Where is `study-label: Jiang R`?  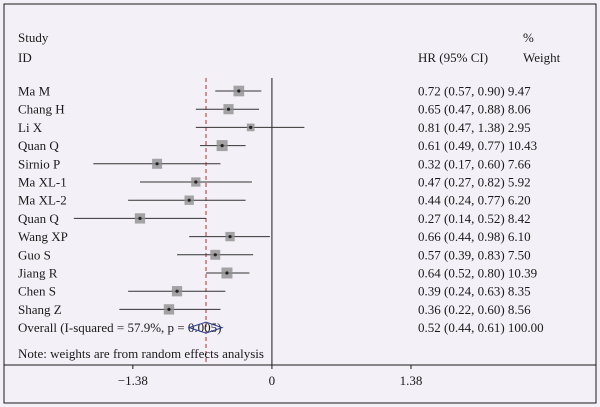 study-label: Jiang R is located at coordinates (38, 273).